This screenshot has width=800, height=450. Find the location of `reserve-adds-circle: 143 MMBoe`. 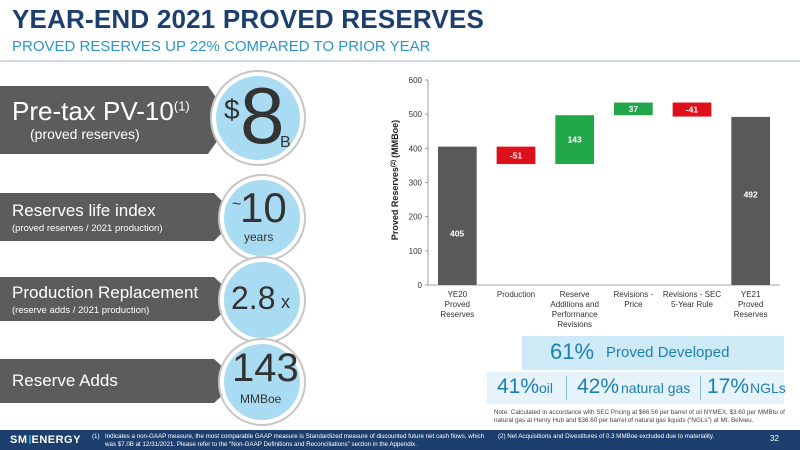

reserve-adds-circle: 143 MMBoe is located at coordinates (262, 382).